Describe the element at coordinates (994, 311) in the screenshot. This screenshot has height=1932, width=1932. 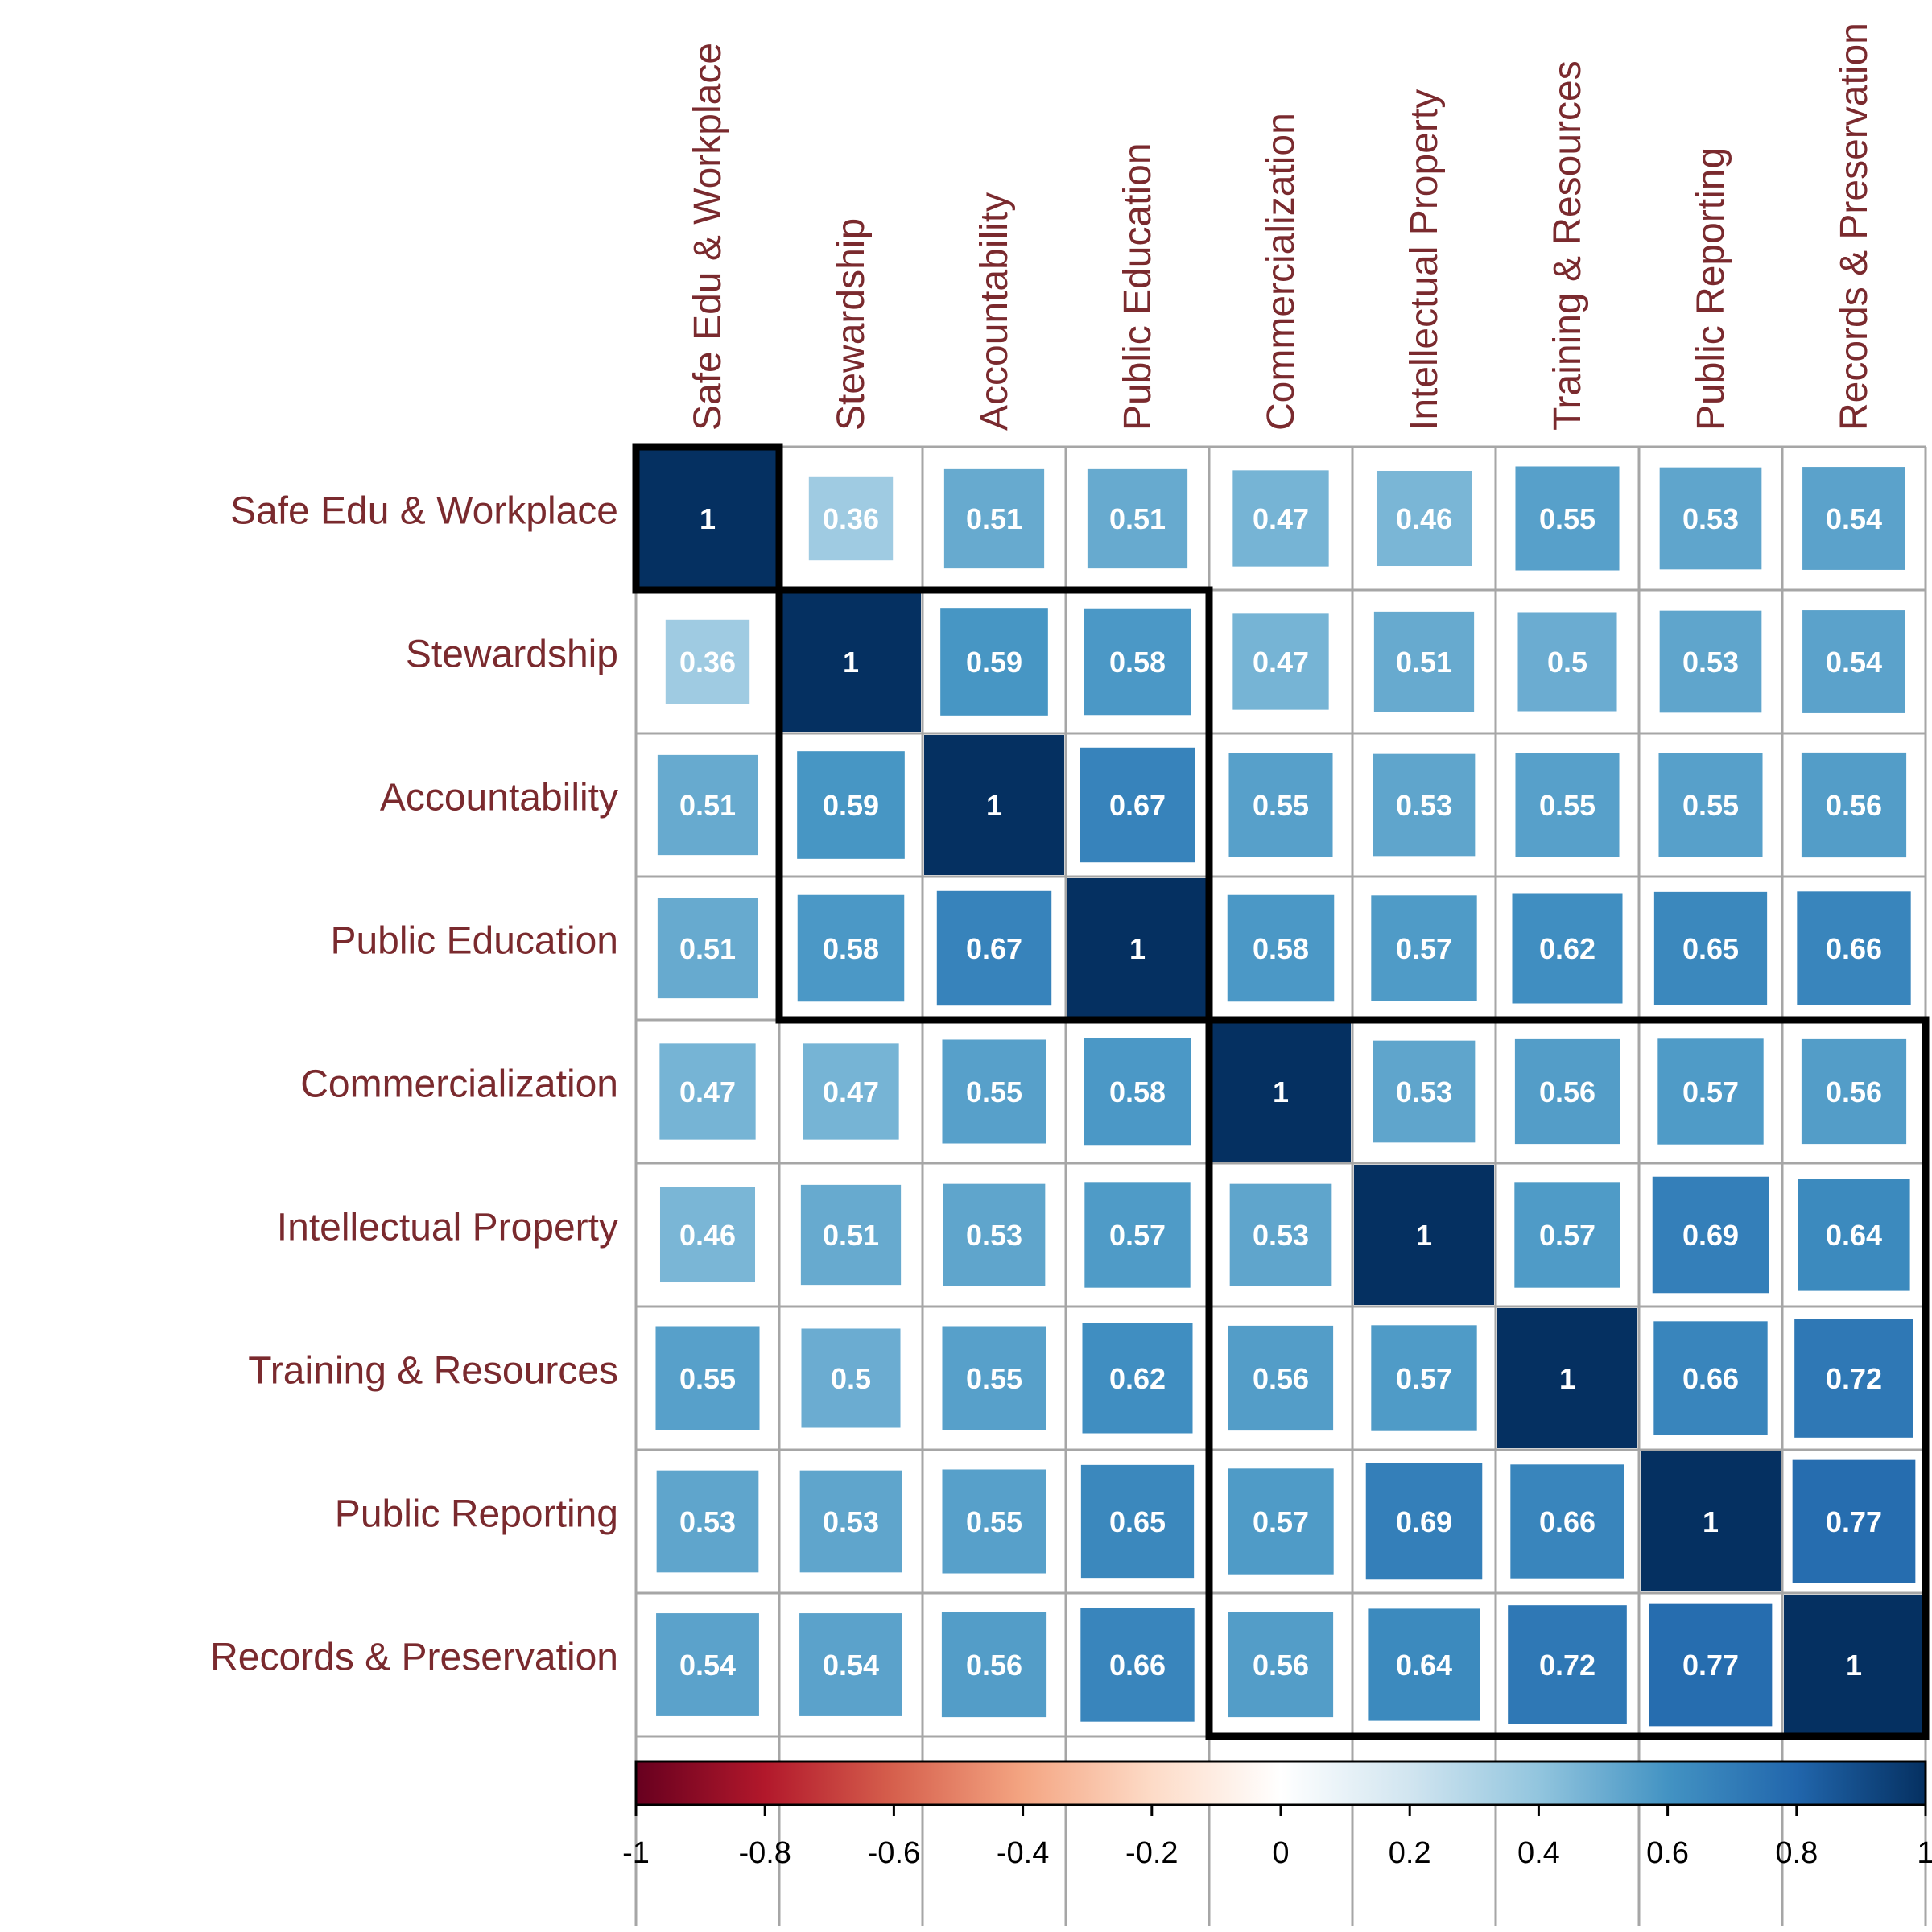
I see `column-label: Accountability` at that location.